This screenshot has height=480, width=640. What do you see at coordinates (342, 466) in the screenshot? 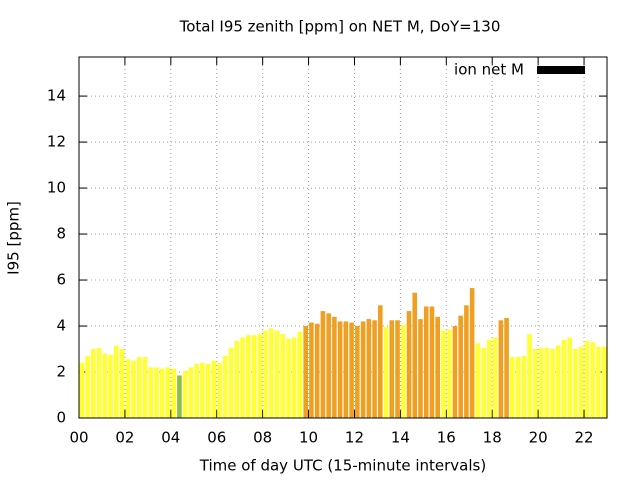
I see `x-axis-label: Time of day UTC (15-minute intervals)` at bounding box center [342, 466].